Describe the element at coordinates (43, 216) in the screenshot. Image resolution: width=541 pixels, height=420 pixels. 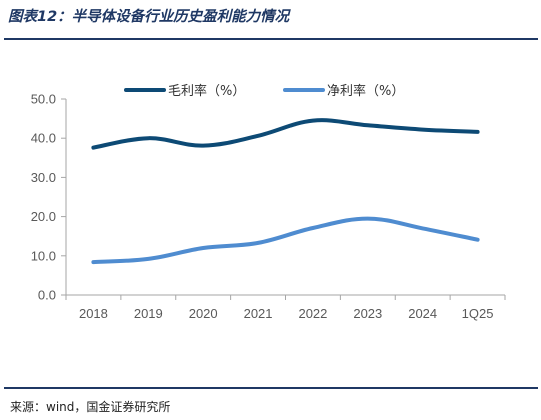
I see `y-tick-label: 20.0` at that location.